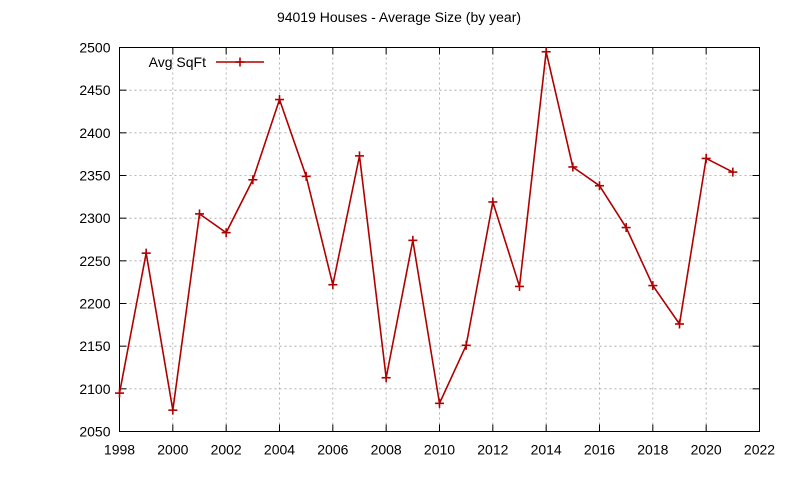 This screenshot has height=480, width=800. I want to click on data-point-2009, so click(413, 240).